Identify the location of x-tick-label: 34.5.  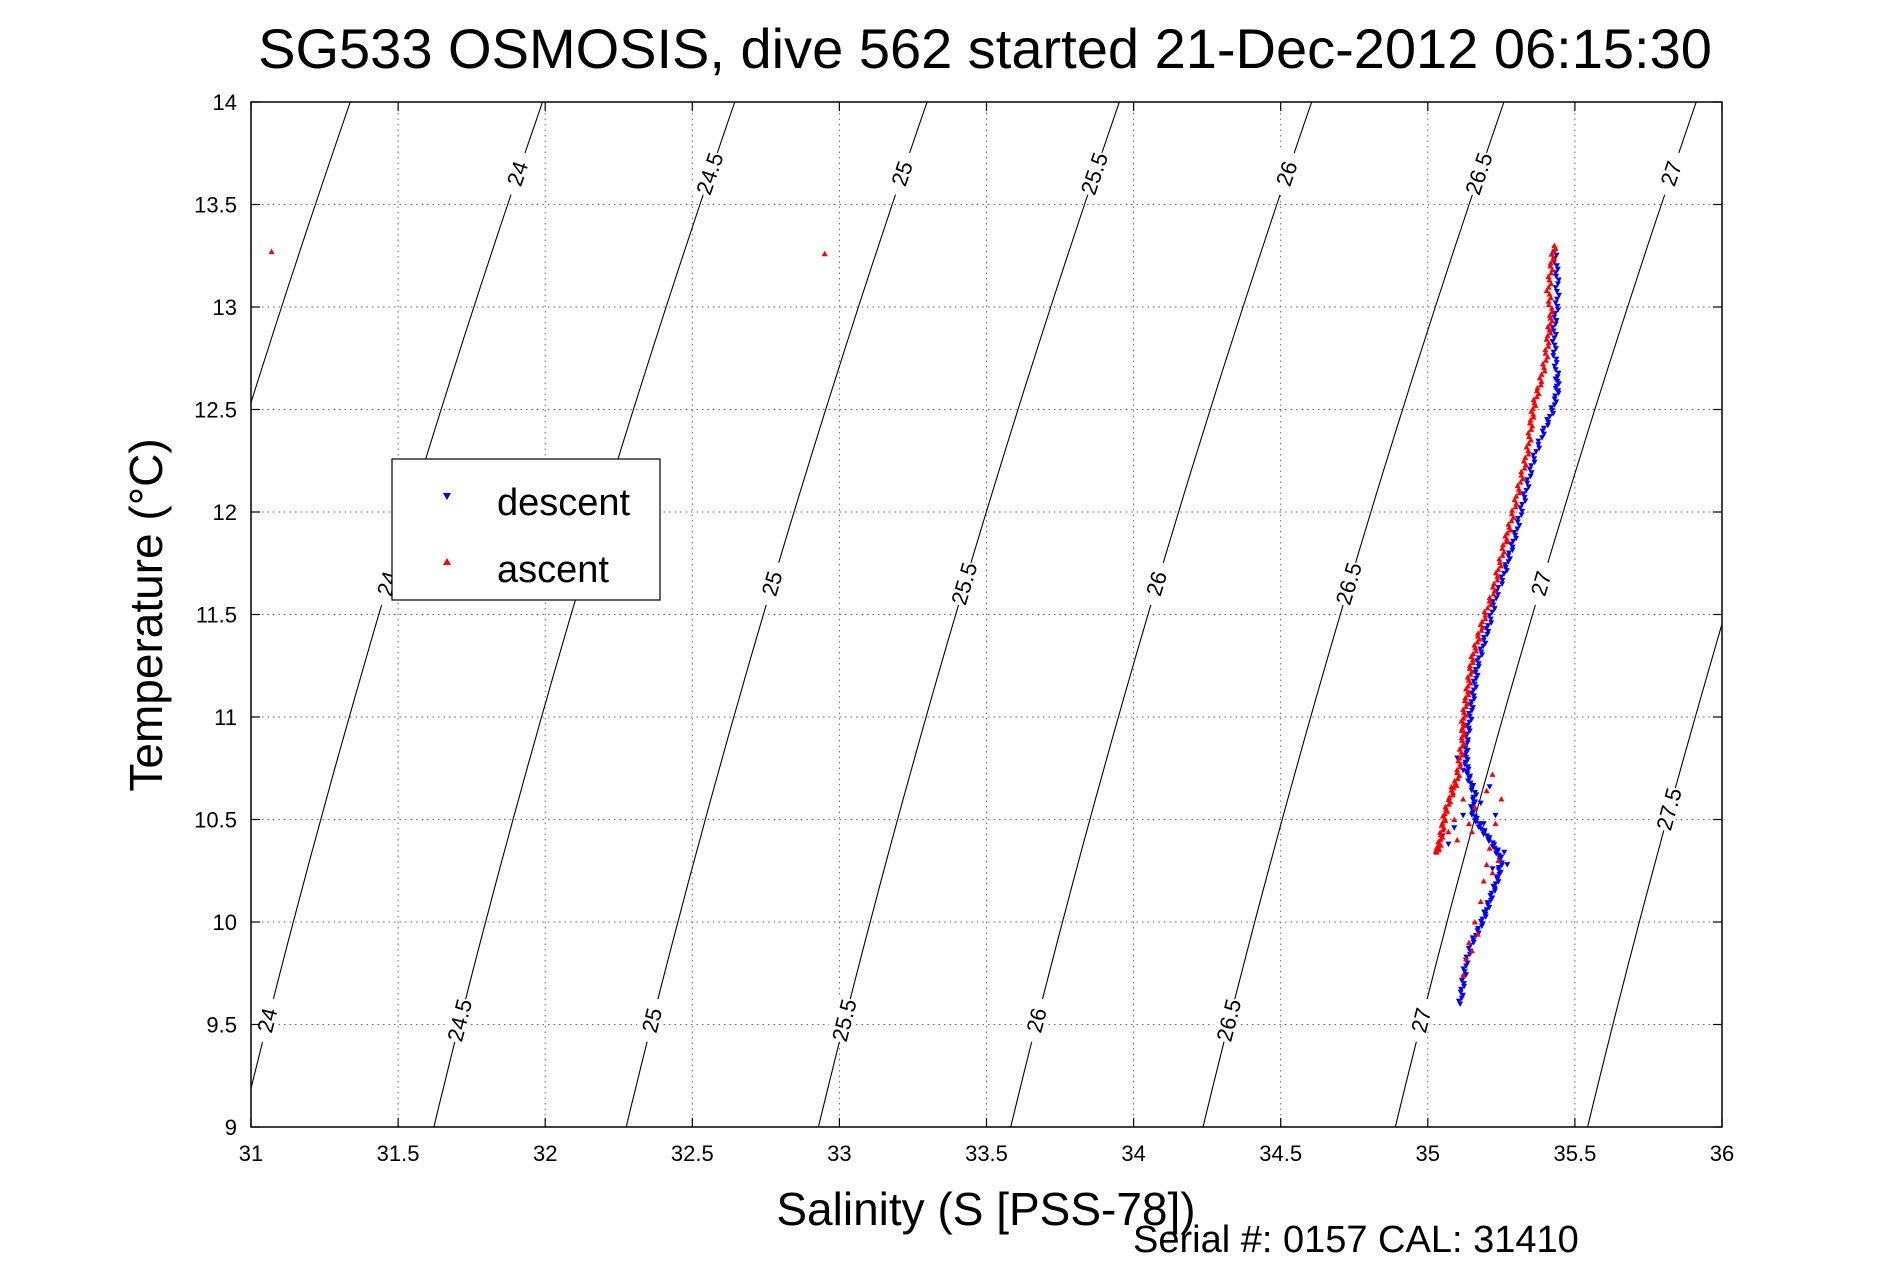
(1280, 1153).